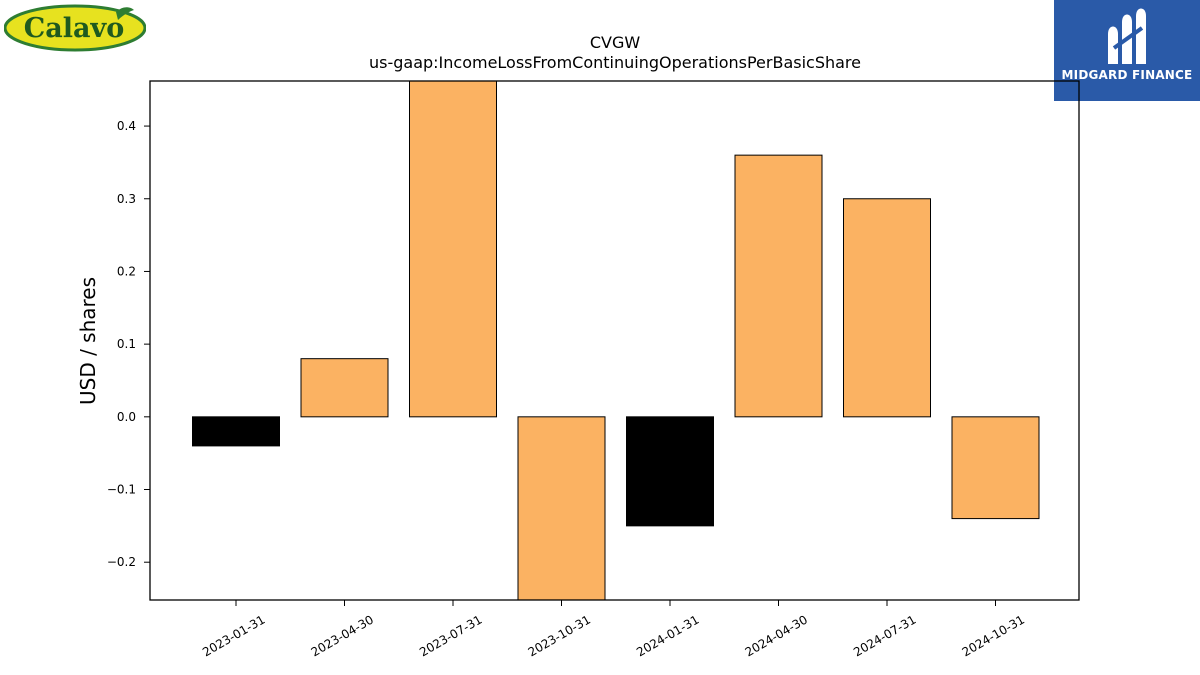 Image resolution: width=1200 pixels, height=675 pixels. Describe the element at coordinates (342, 635) in the screenshot. I see `x-tick-label: 2023-04-30` at that location.